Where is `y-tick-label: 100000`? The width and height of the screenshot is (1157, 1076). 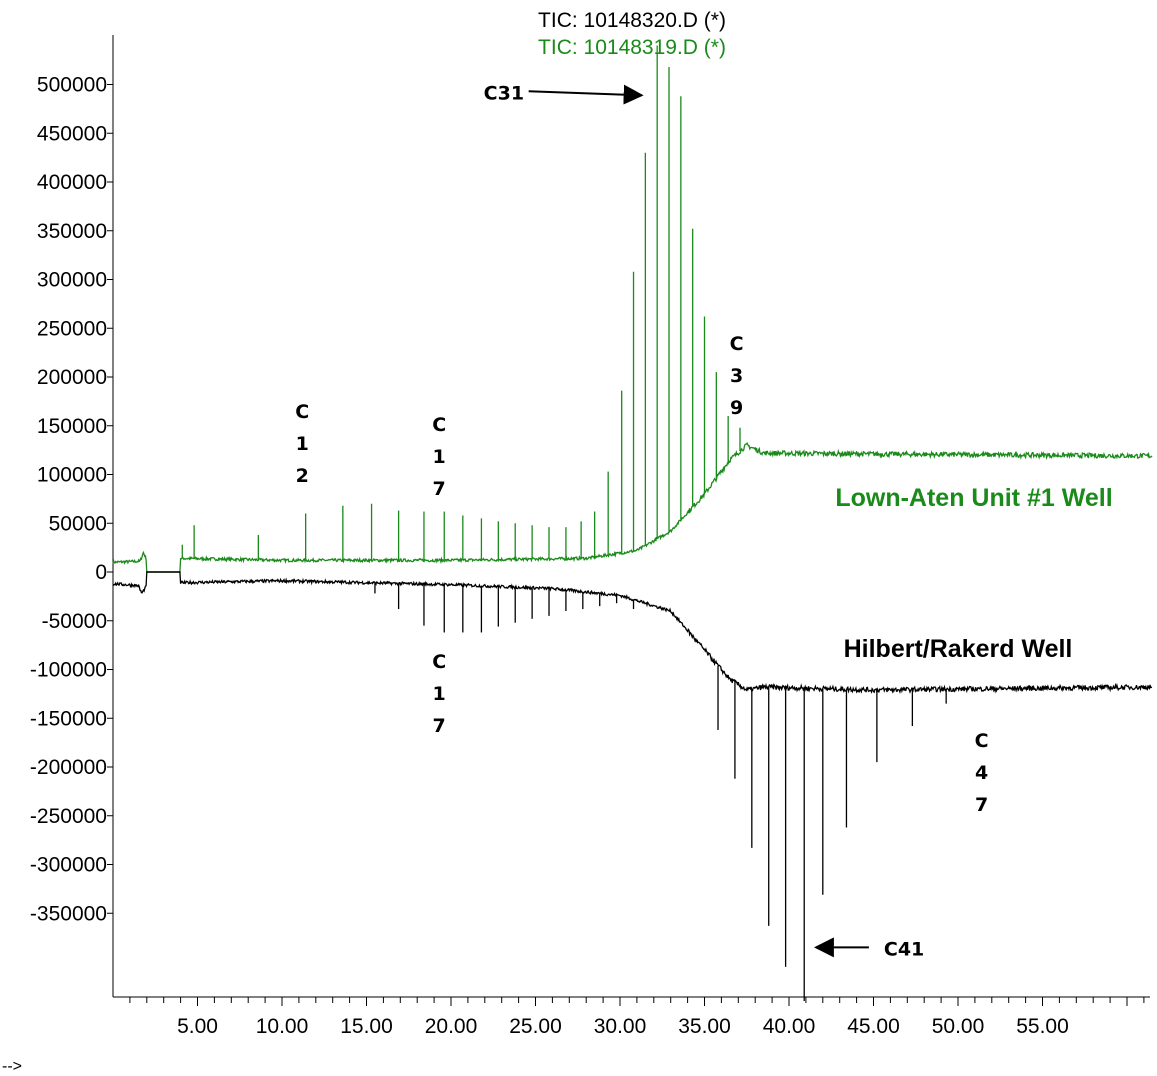
y-tick-label: 100000 is located at coordinates (72, 475).